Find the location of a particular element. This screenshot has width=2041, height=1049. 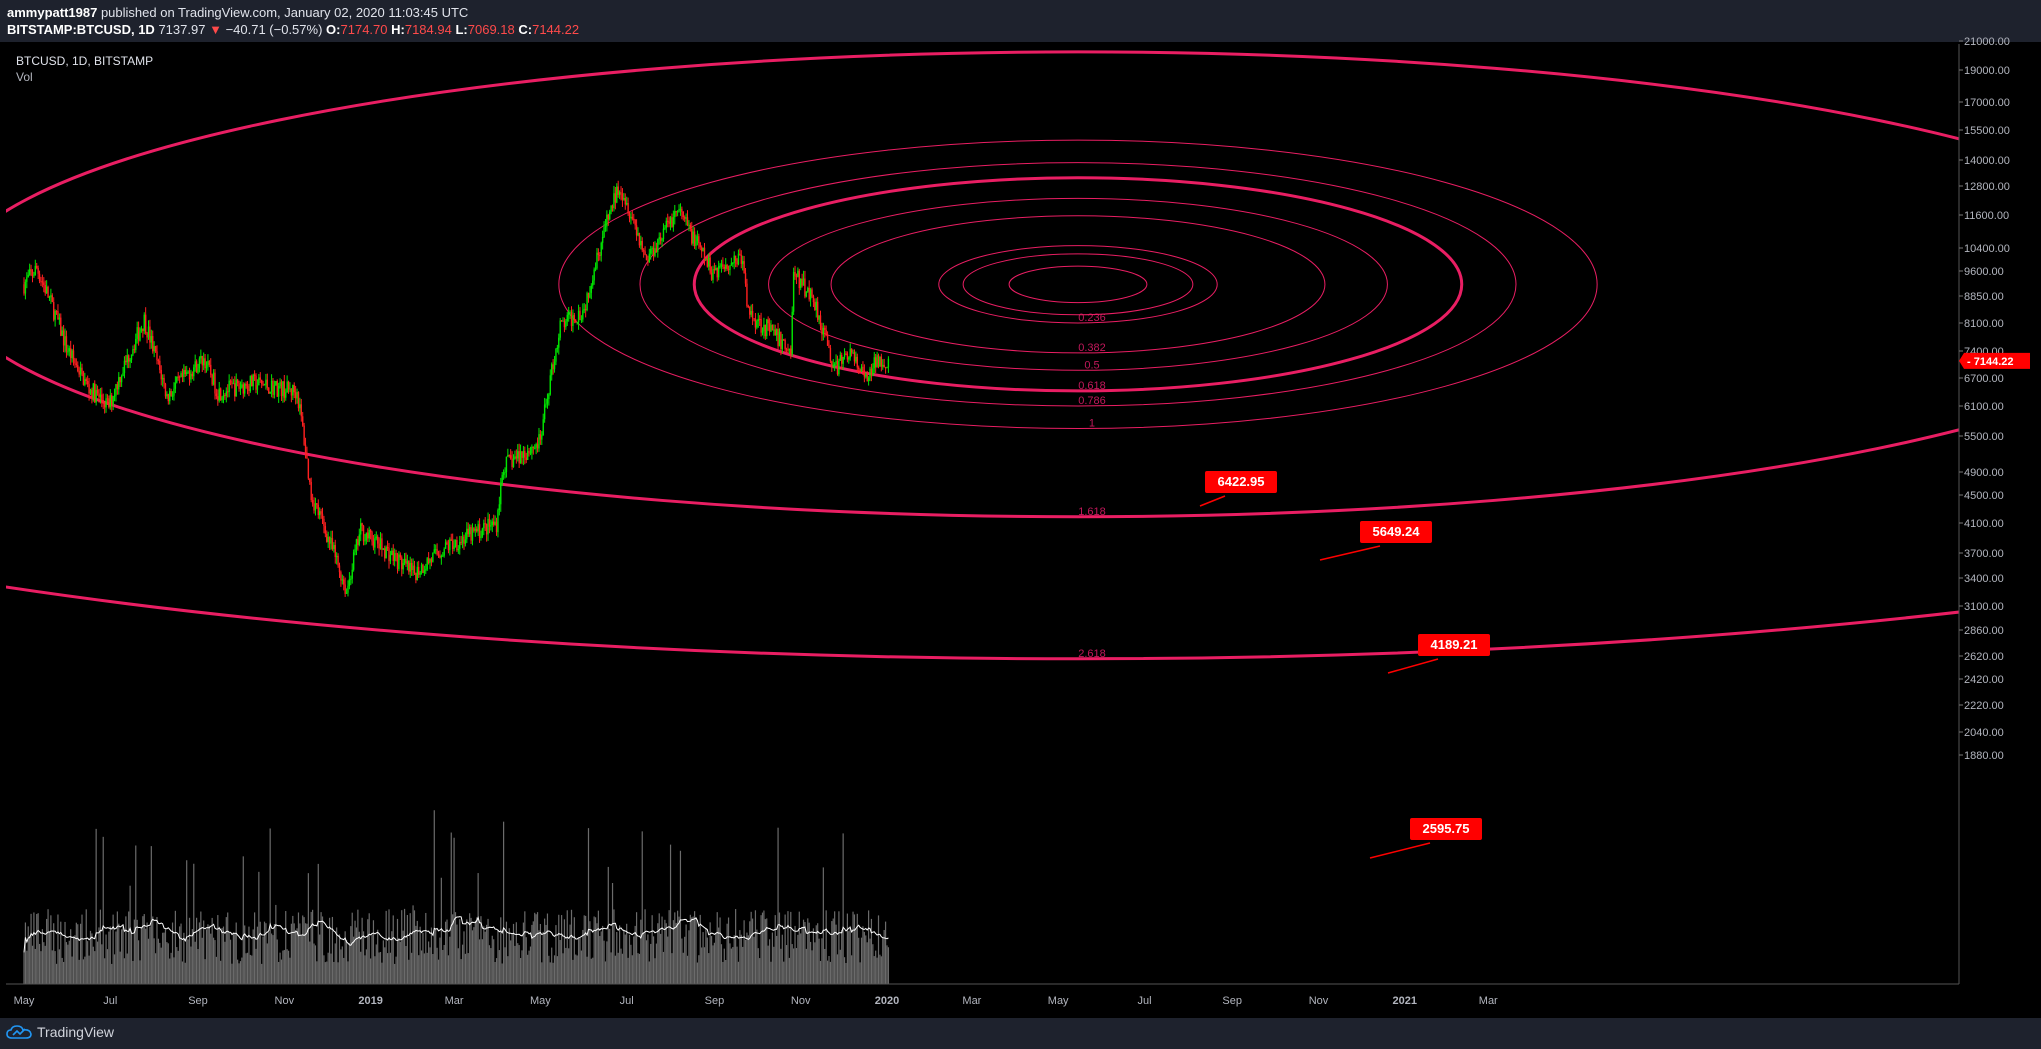

time-tick-label: Jul is located at coordinates (110, 1001).